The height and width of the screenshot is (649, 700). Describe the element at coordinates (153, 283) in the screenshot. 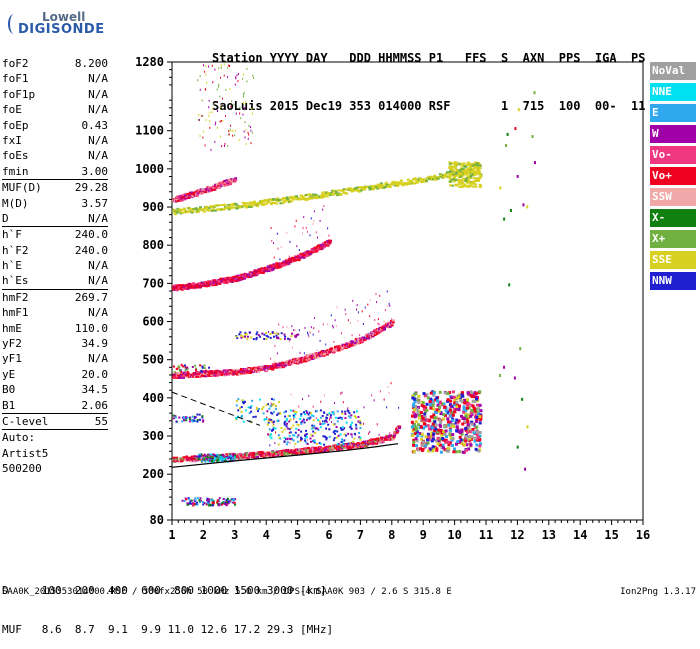

I see `y-tick-label: 700` at that location.